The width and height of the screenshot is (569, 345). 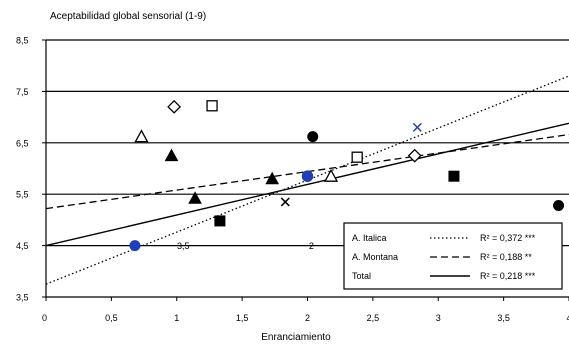 I want to click on y-tick-label: 4,5, so click(x=22, y=246).